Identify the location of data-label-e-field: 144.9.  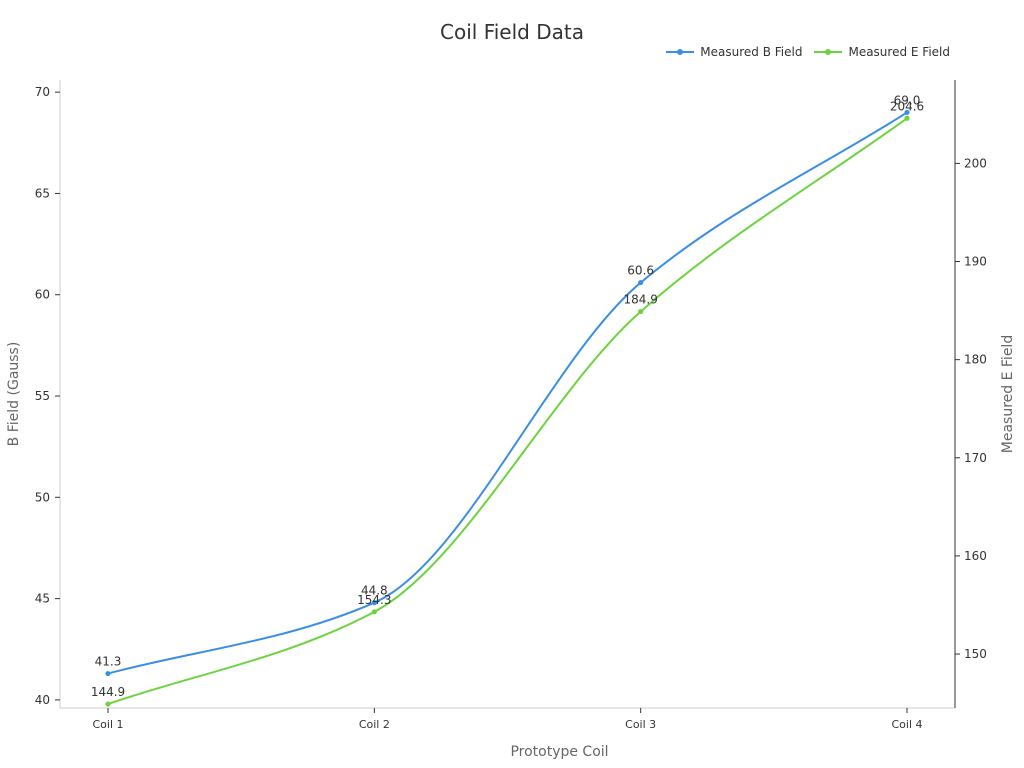
(108, 692).